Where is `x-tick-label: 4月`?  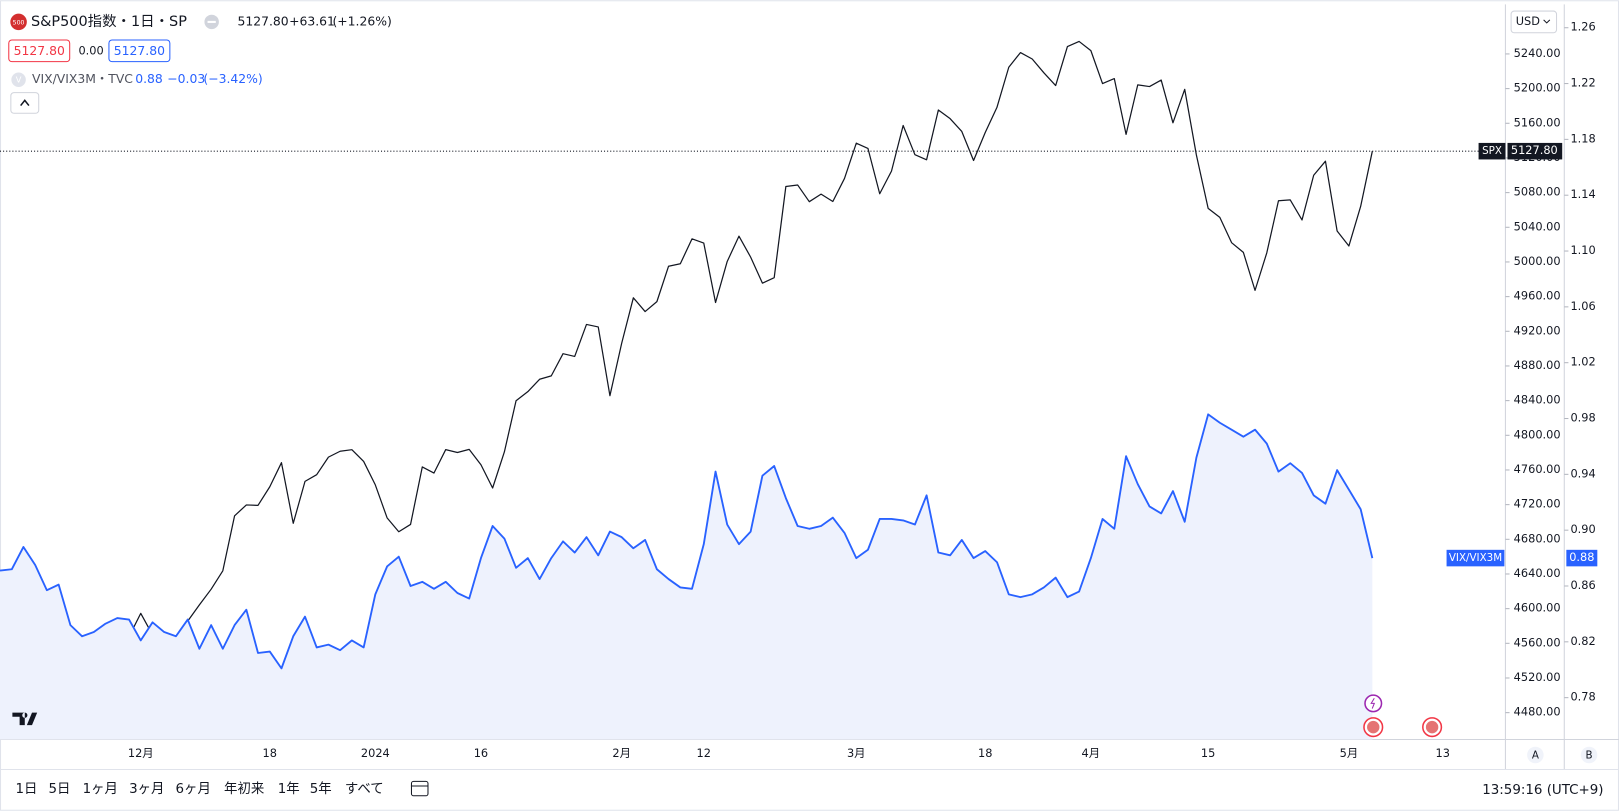 x-tick-label: 4月 is located at coordinates (1091, 753).